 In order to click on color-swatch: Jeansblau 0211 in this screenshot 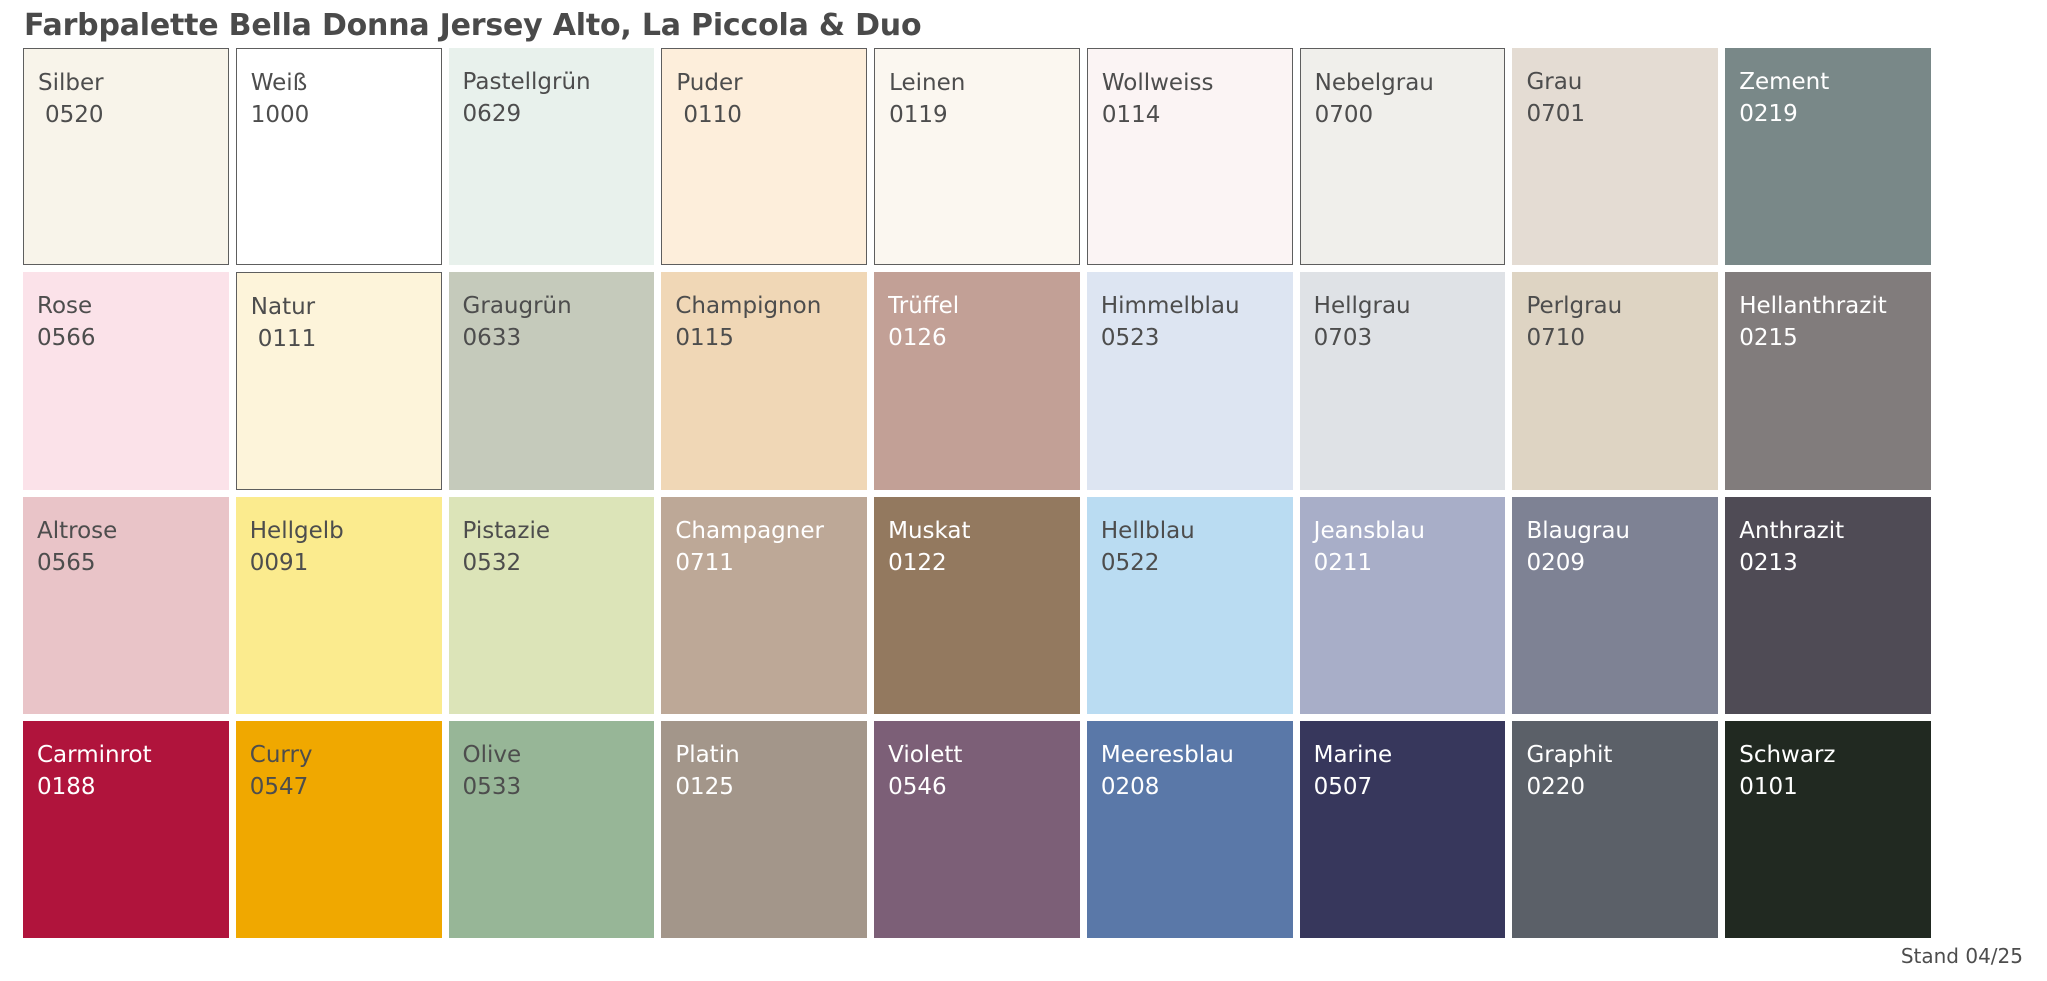, I will do `click(1402, 605)`.